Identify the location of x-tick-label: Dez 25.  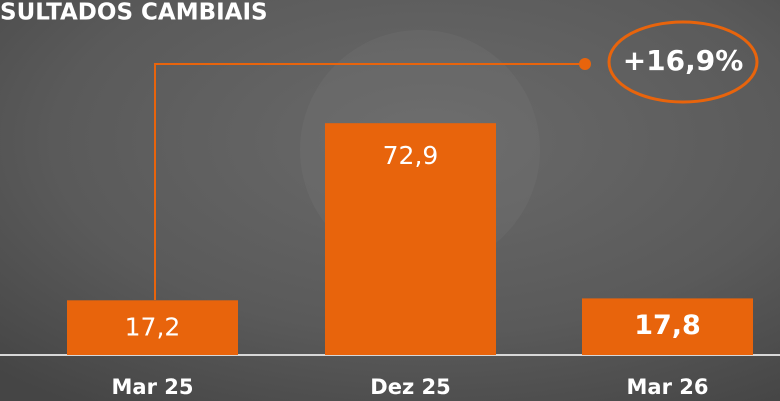
(410, 387).